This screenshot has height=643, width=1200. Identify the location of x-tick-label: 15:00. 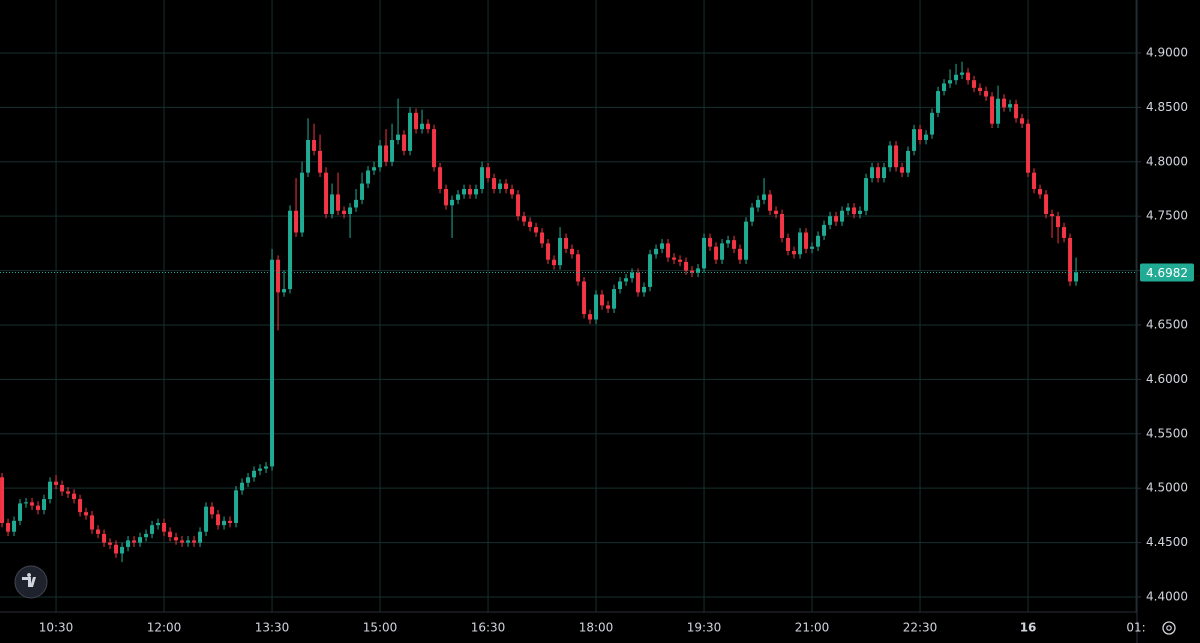
(380, 628).